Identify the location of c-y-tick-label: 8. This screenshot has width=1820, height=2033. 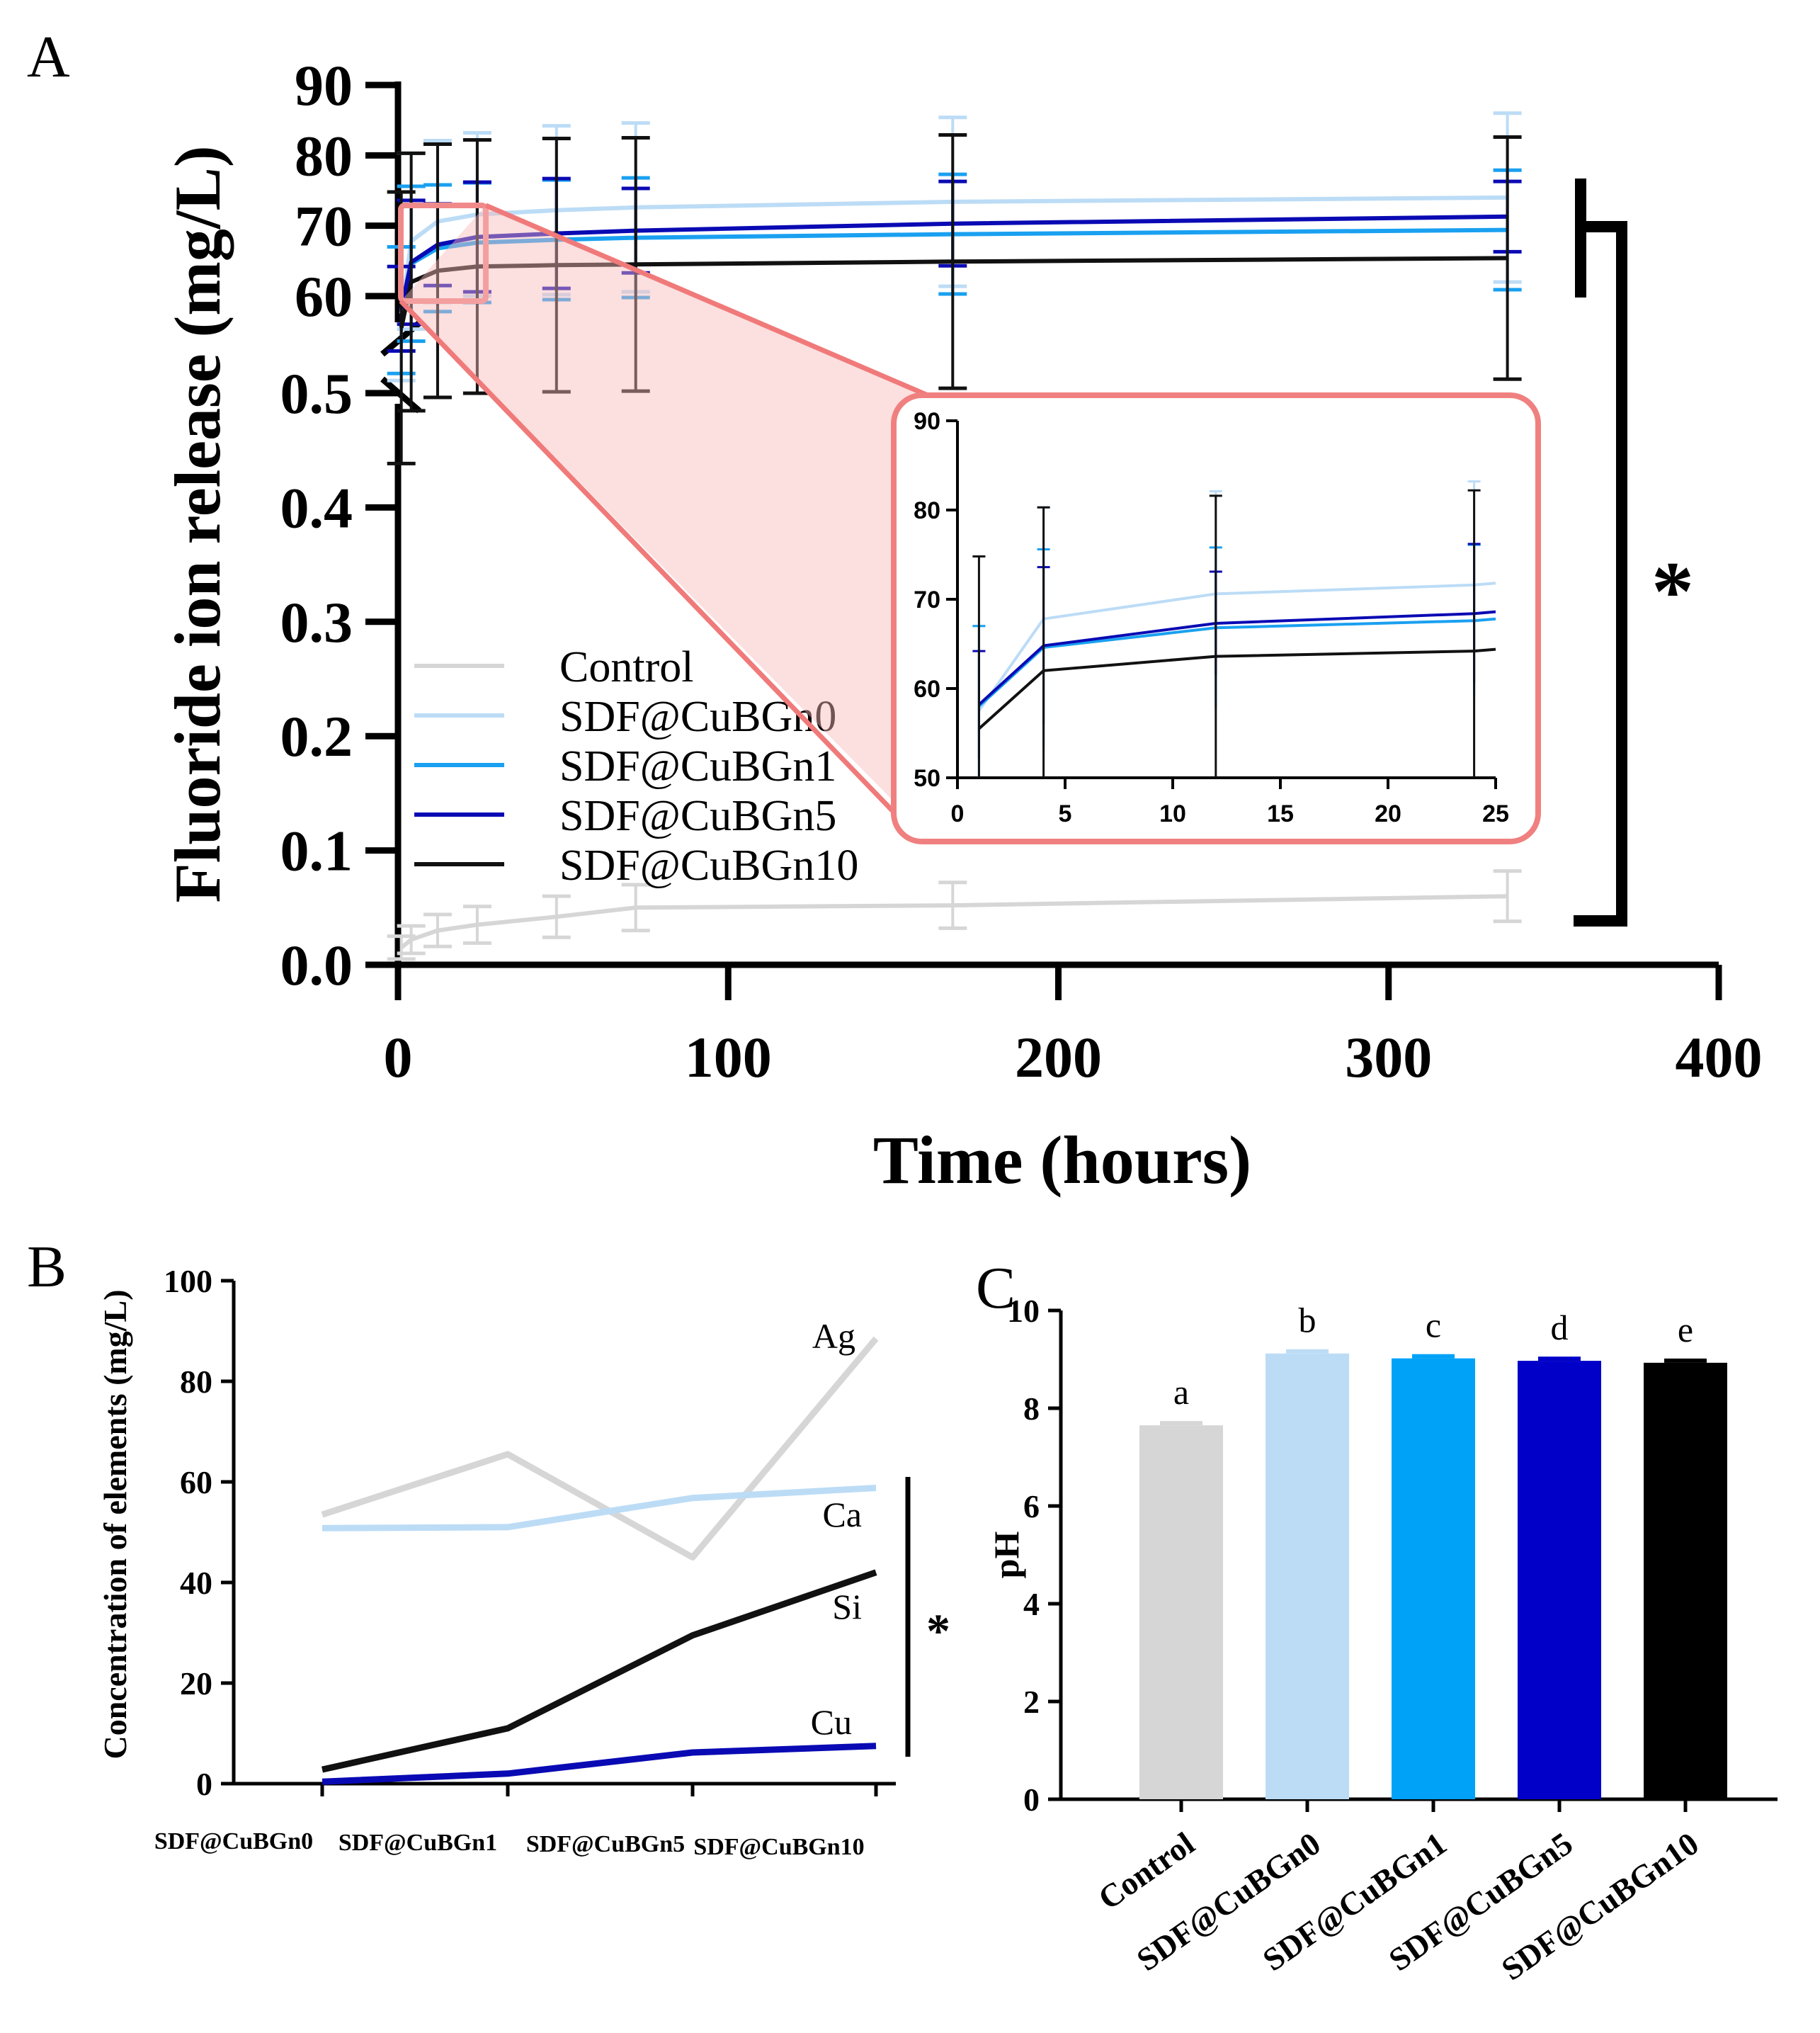
(1032, 1409).